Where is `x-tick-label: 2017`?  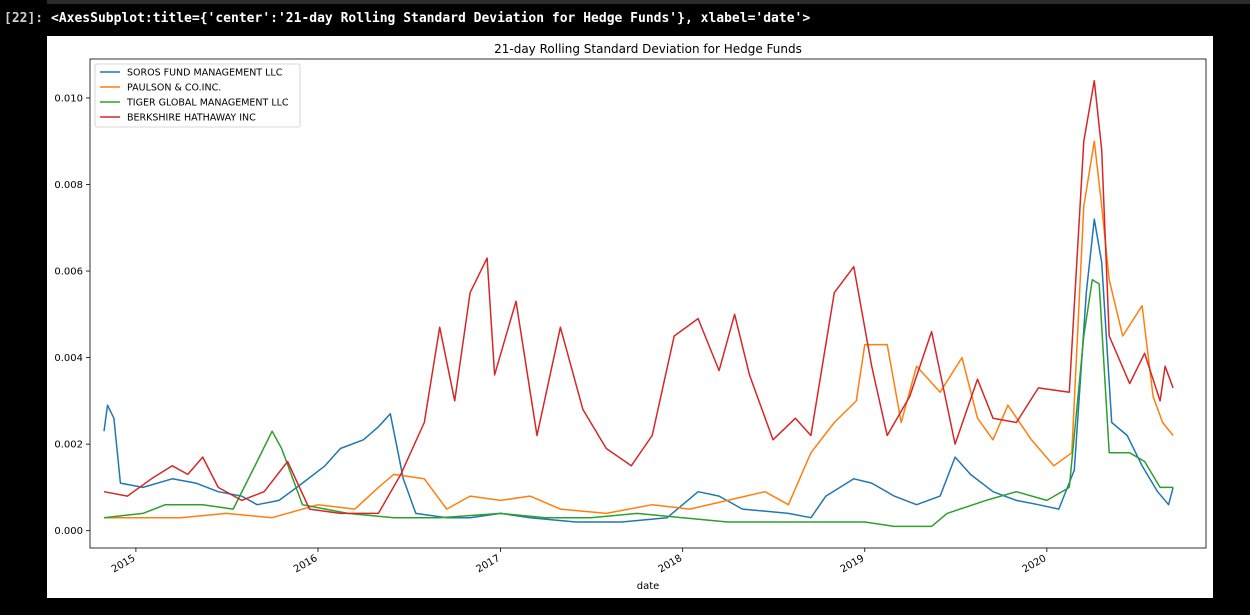 x-tick-label: 2017 is located at coordinates (489, 564).